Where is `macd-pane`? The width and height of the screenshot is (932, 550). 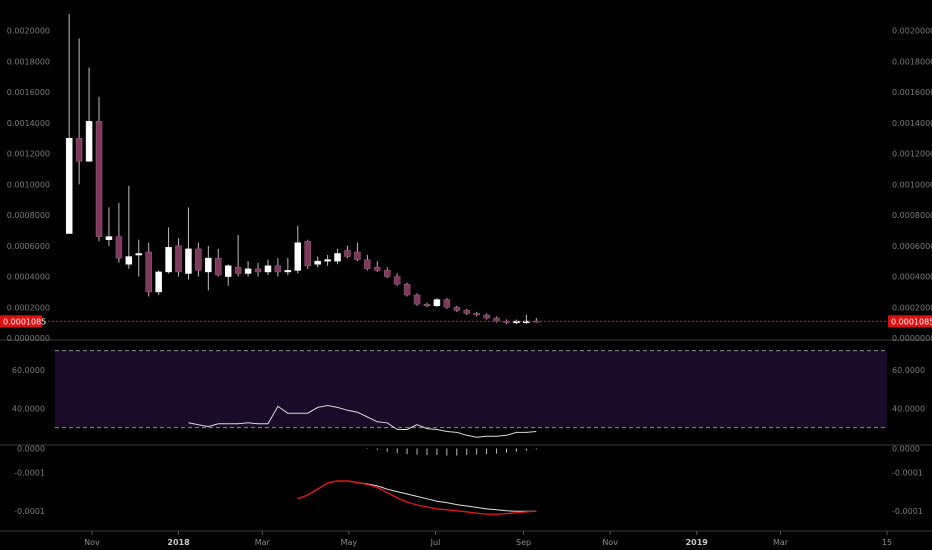 macd-pane is located at coordinates (417, 481).